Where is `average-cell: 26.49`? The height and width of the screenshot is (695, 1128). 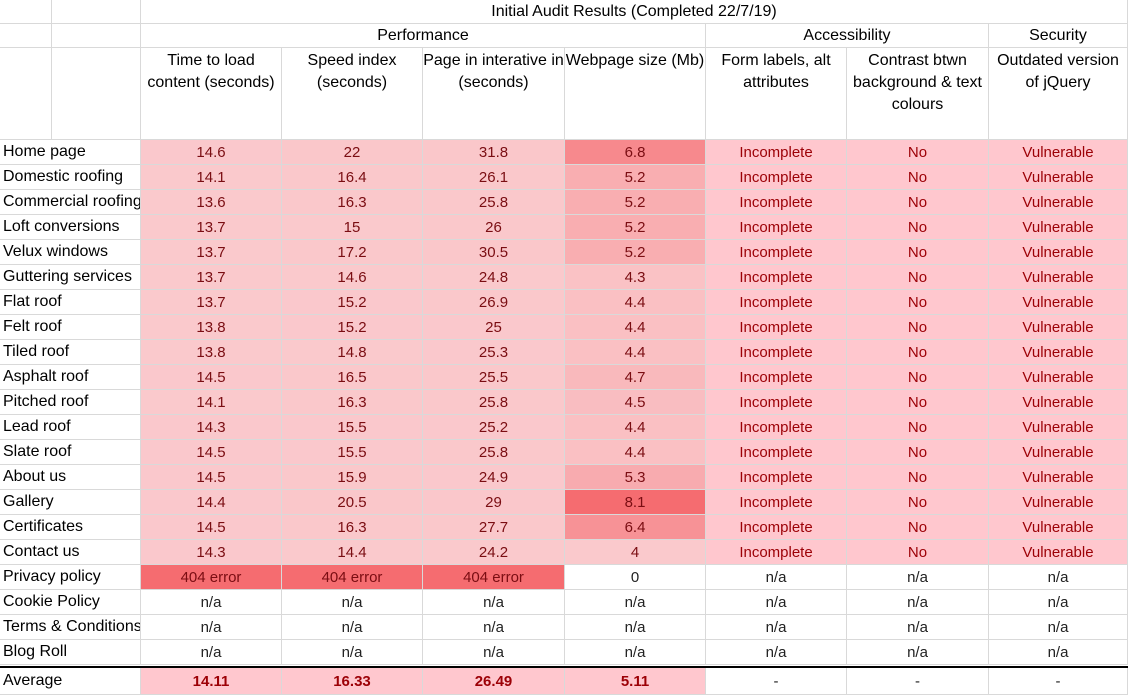
average-cell: 26.49 is located at coordinates (494, 681).